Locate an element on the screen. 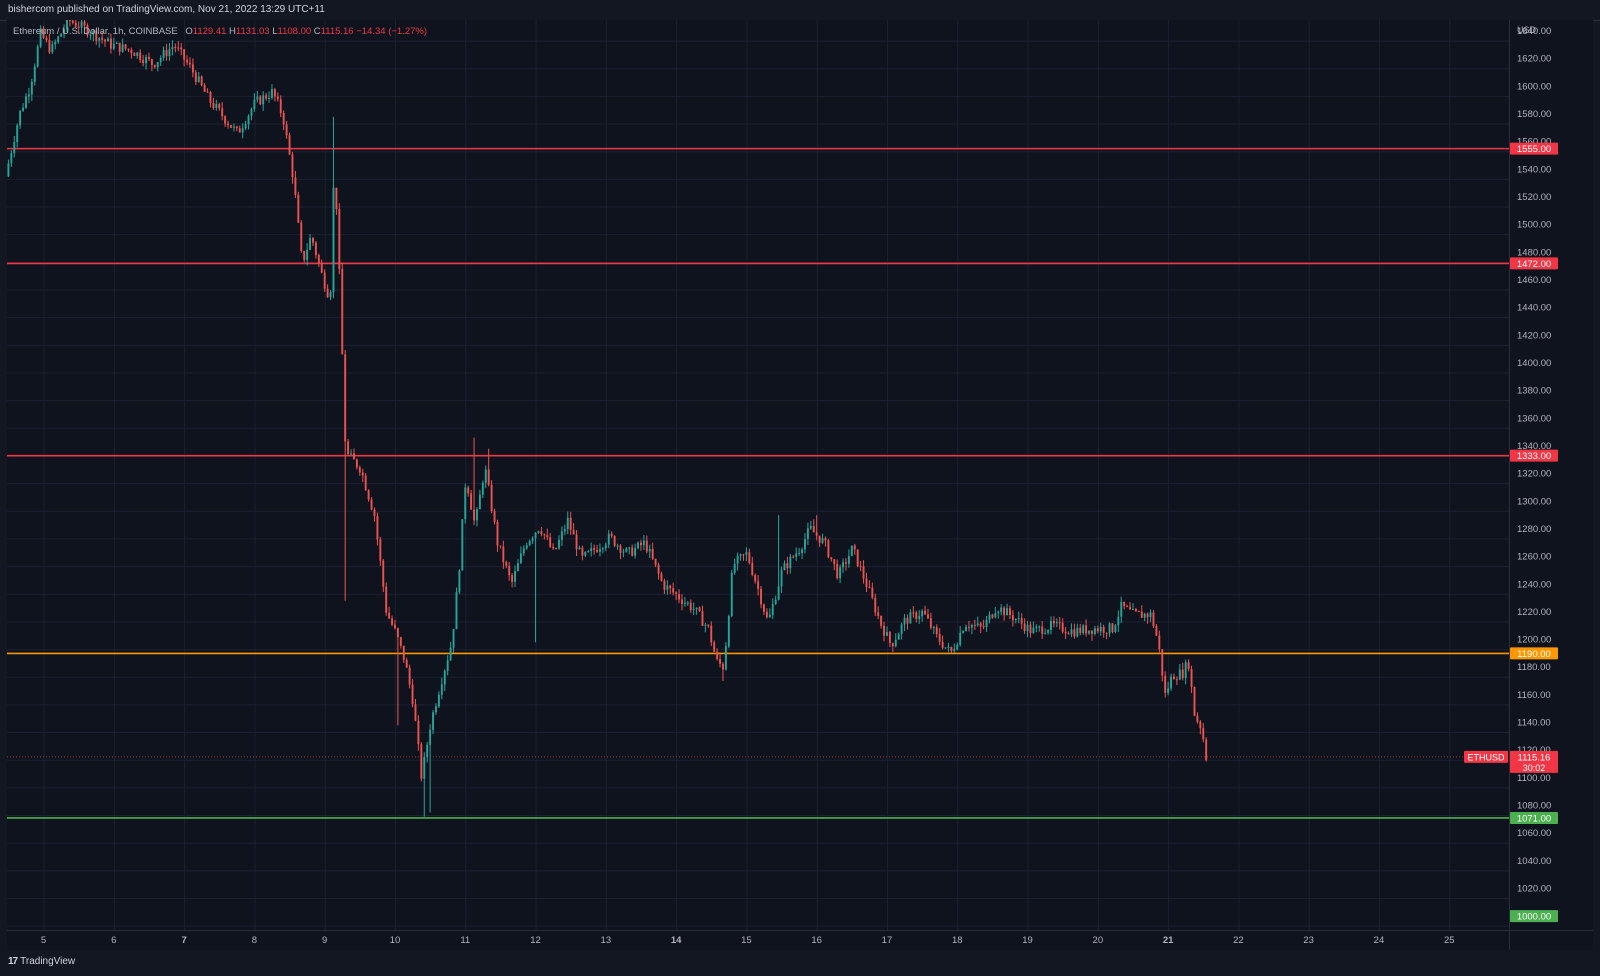 This screenshot has width=1600, height=976. time-tick-label: 19 is located at coordinates (1027, 940).